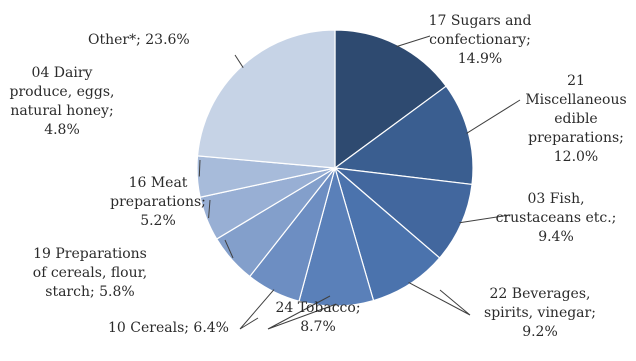 The image size is (636, 361). Describe the element at coordinates (62, 92) in the screenshot. I see `slice-label-line: produce, eggs,` at that location.